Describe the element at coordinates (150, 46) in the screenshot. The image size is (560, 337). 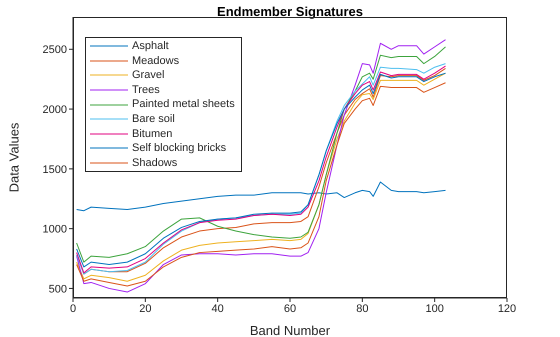
I see `legend-label: Asphalt` at that location.